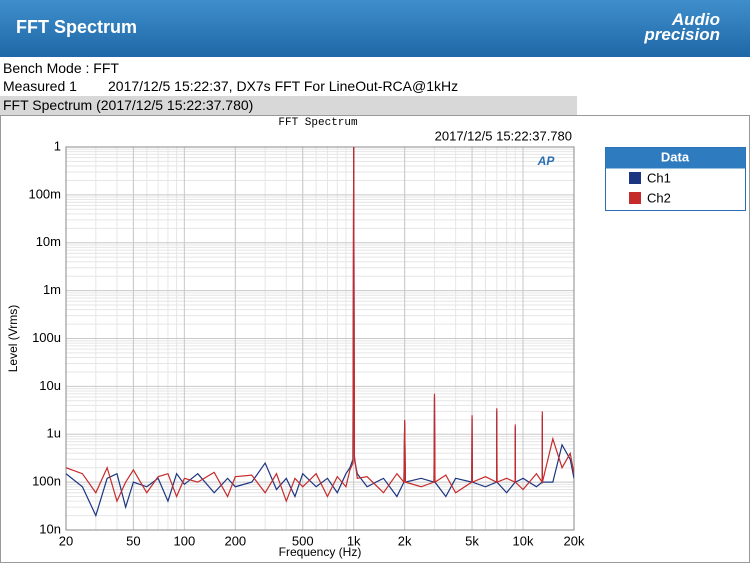  What do you see at coordinates (52, 289) in the screenshot?
I see `y-tick-label: 1m` at bounding box center [52, 289].